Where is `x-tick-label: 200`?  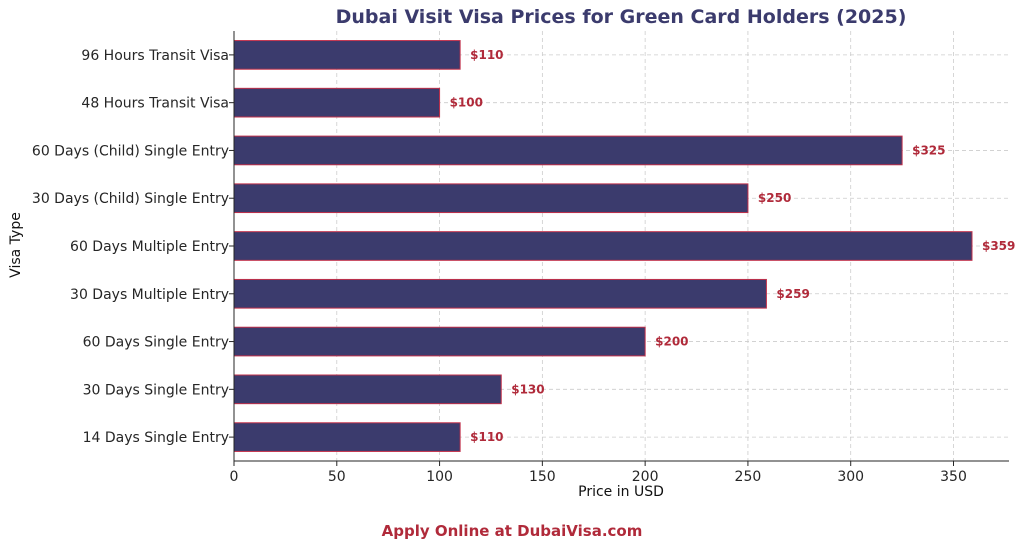 x-tick-label: 200 is located at coordinates (645, 477).